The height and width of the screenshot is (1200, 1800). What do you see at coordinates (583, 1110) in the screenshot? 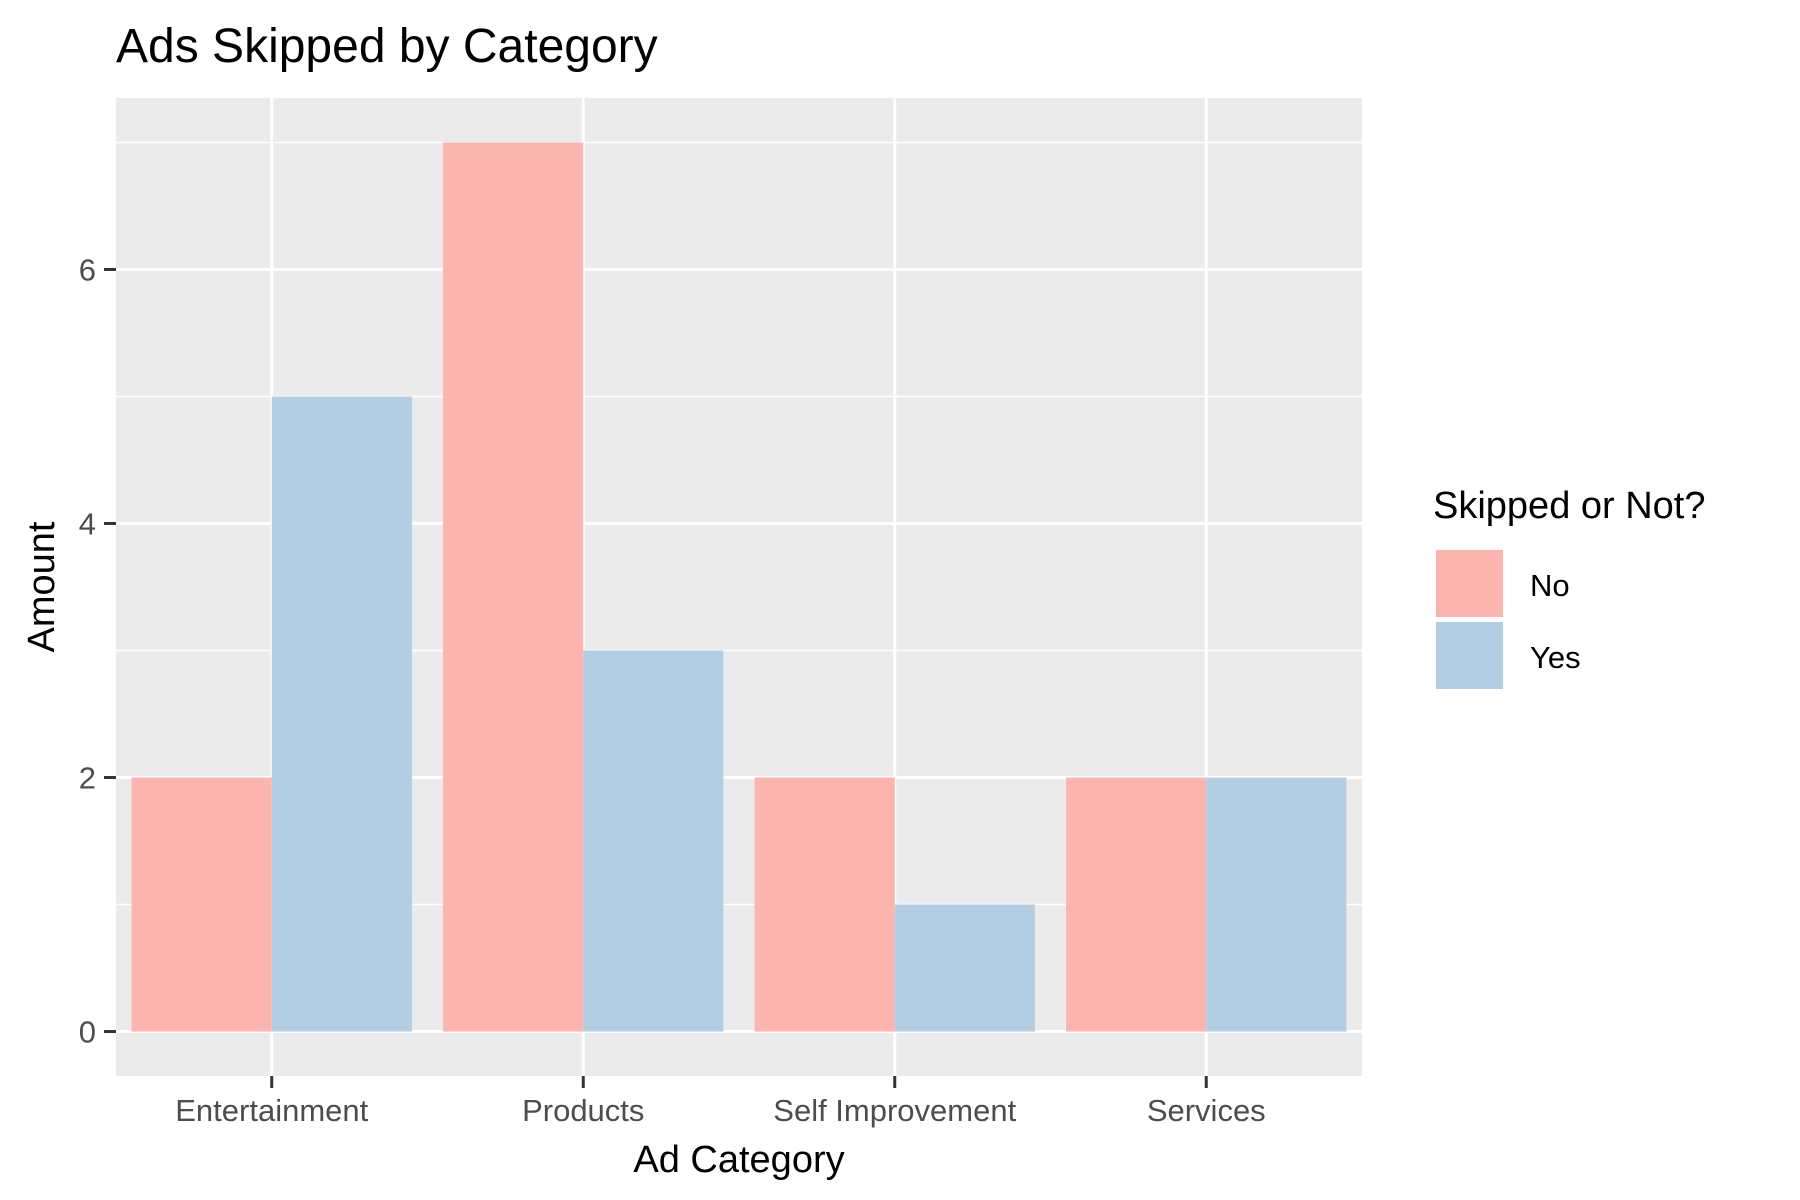
I see `x-axis-tick-label: Products` at bounding box center [583, 1110].